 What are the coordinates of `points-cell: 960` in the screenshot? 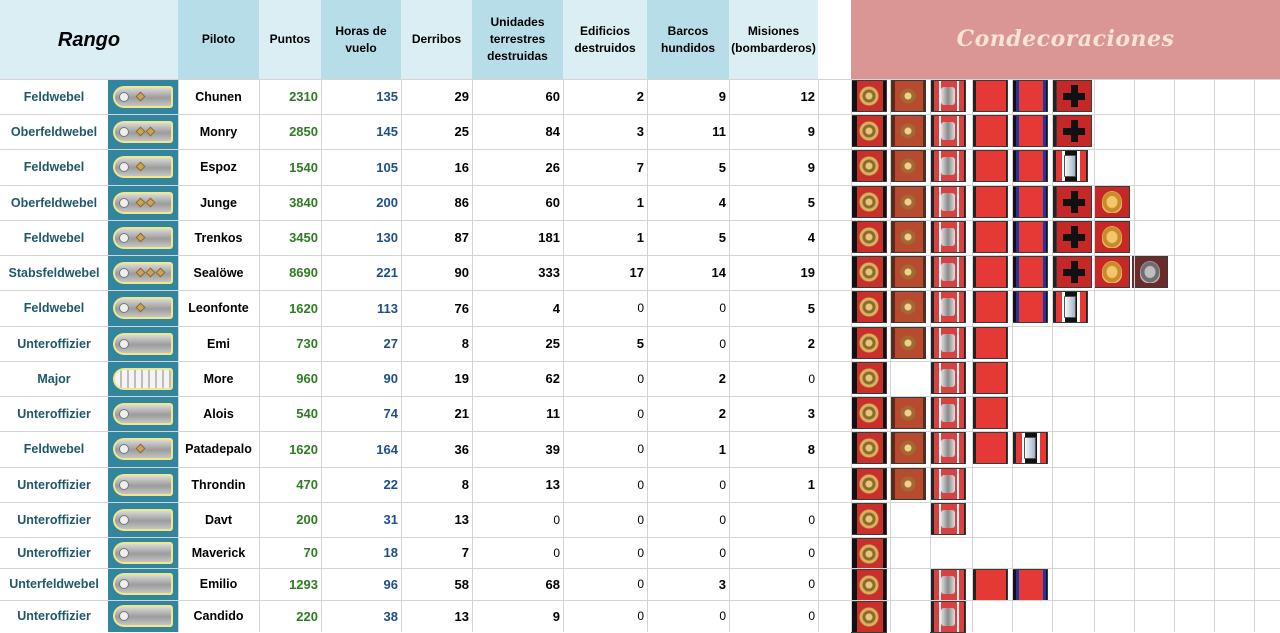 It's located at (307, 378).